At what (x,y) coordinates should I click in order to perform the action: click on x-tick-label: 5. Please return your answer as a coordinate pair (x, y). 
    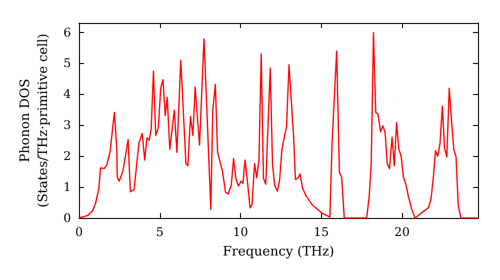
    Looking at the image, I should click on (160, 232).